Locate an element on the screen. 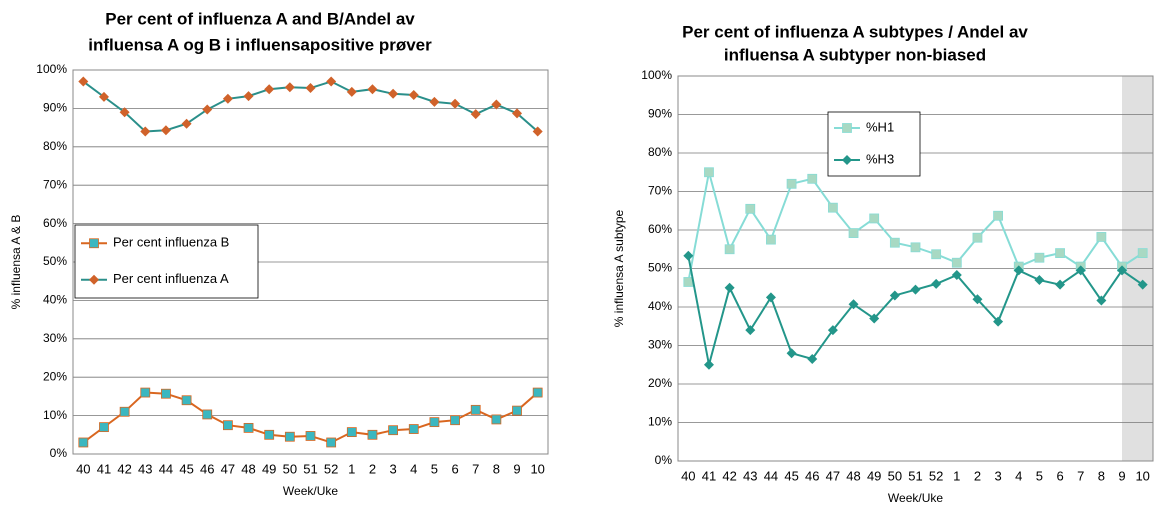  x-tick-label: 45 is located at coordinates (791, 475).